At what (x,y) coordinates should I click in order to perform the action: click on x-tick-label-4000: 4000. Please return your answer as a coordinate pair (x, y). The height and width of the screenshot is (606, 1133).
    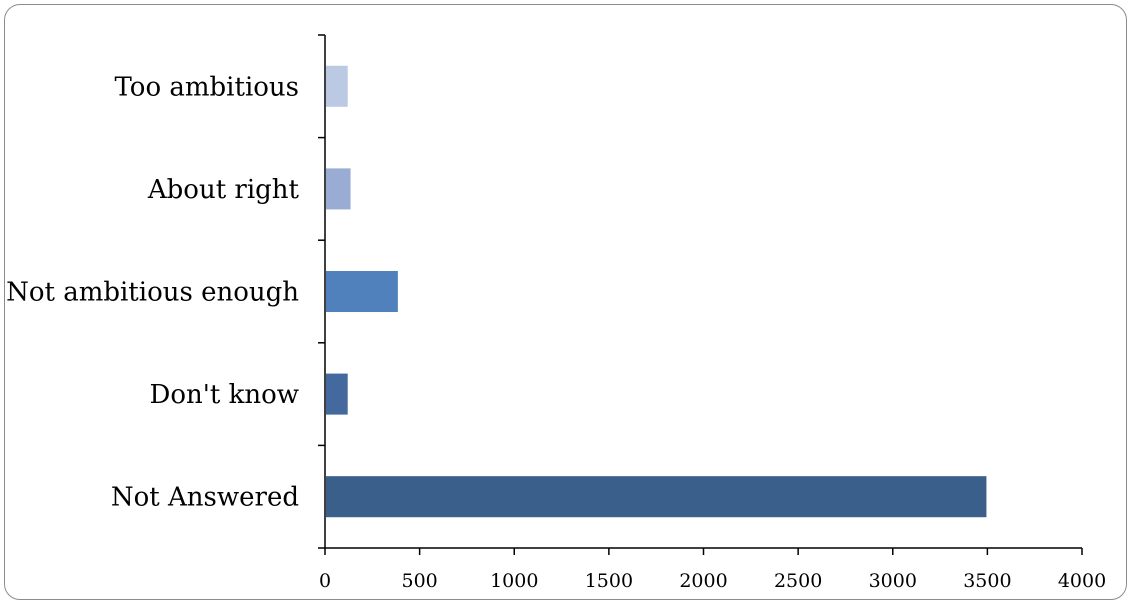
    Looking at the image, I should click on (1082, 581).